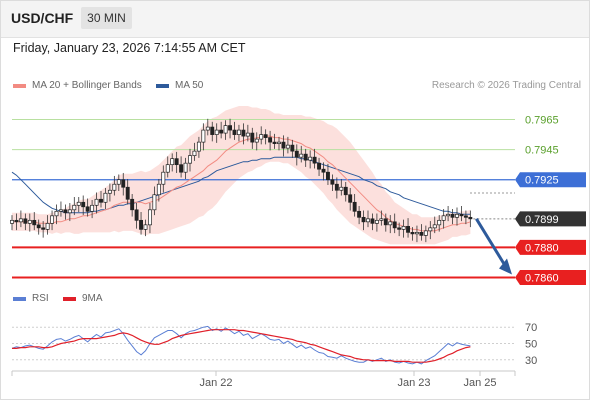 Image resolution: width=590 pixels, height=400 pixels. Describe the element at coordinates (531, 361) in the screenshot. I see `rsi-tick-30: 30` at that location.